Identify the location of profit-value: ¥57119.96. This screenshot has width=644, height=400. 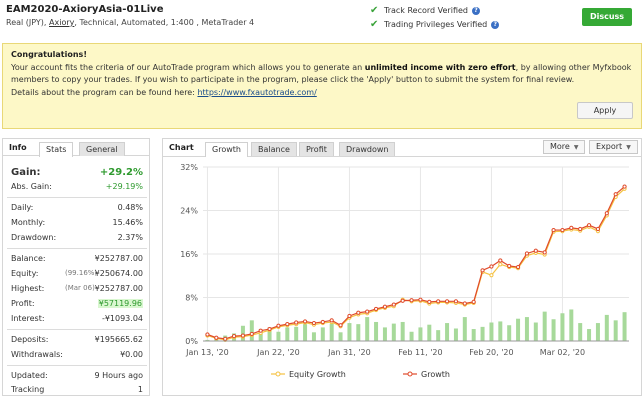
(120, 303).